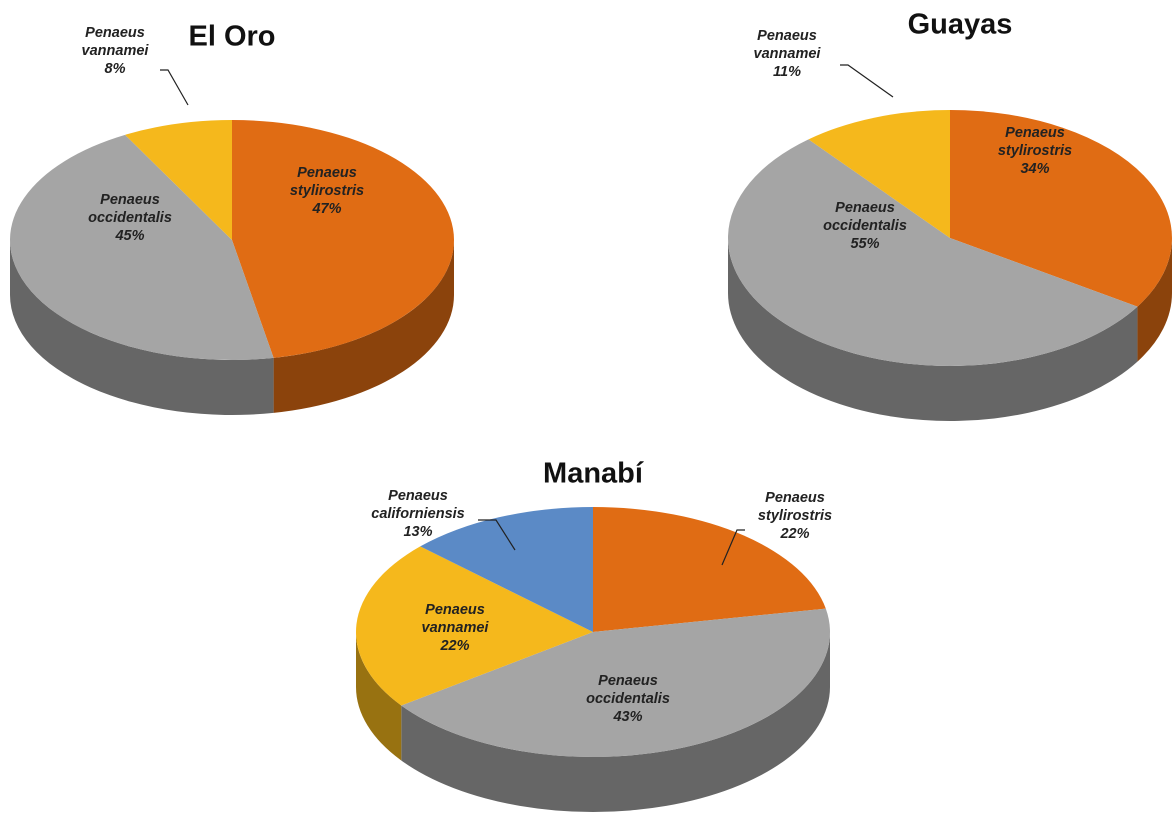 Image resolution: width=1173 pixels, height=816 pixels. Describe the element at coordinates (129, 236) in the screenshot. I see `value-label: 45%` at that location.